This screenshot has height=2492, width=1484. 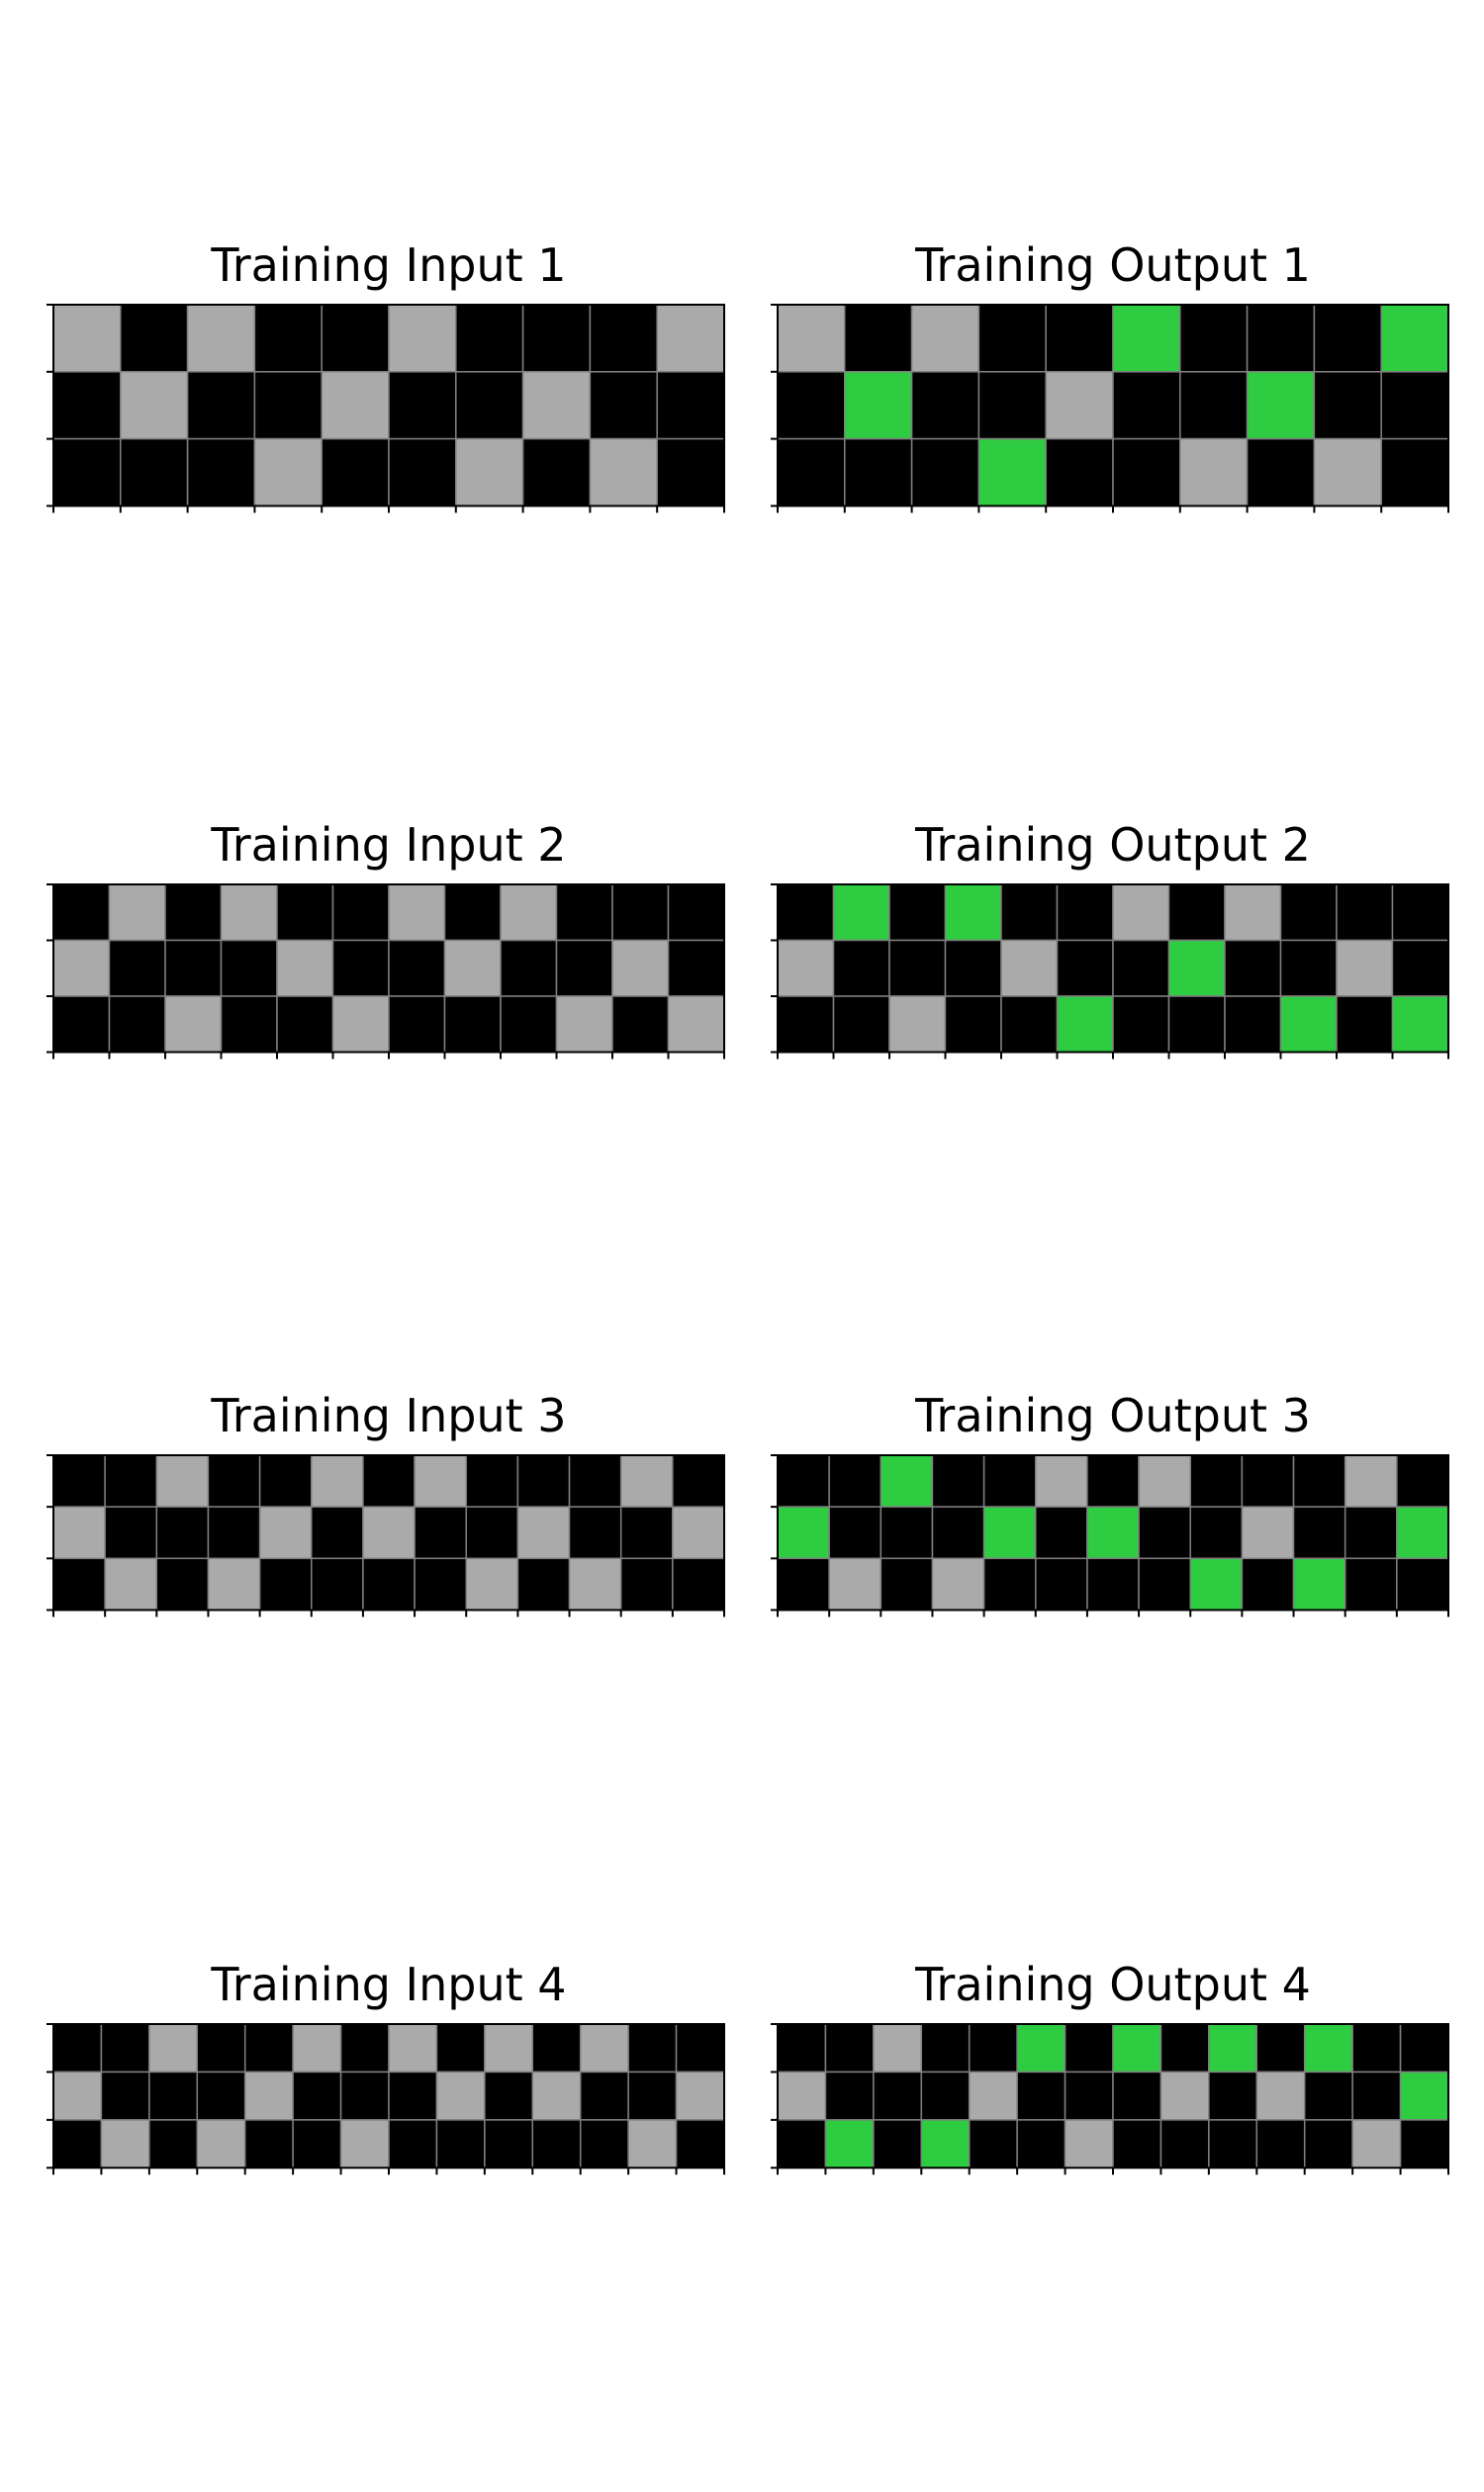 What do you see at coordinates (389, 1984) in the screenshot?
I see `panel-title: Training Input 4` at bounding box center [389, 1984].